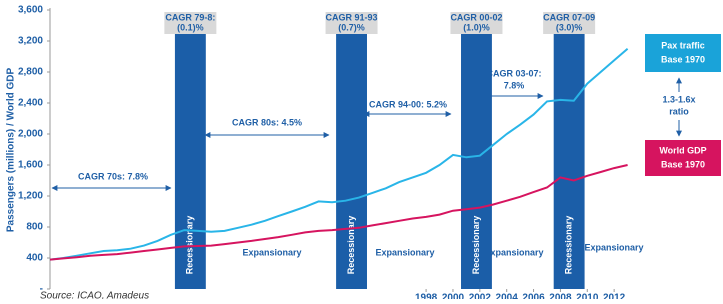 This screenshot has height=304, width=723. Describe the element at coordinates (41, 289) in the screenshot. I see `y-tick-label: -` at that location.